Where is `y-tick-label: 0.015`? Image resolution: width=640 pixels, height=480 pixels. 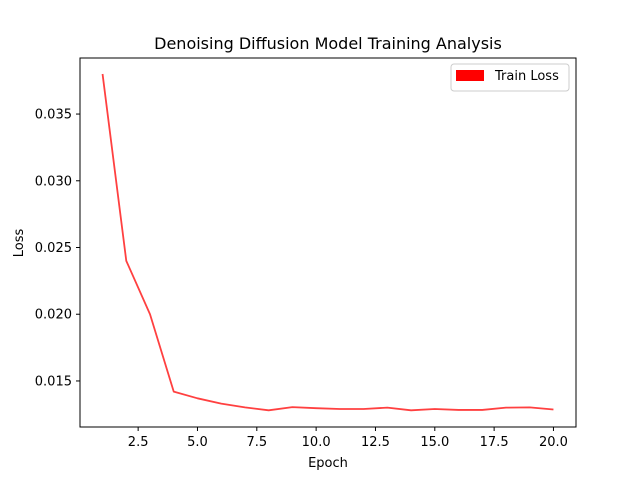
y-tick-label: 0.015 is located at coordinates (53, 381).